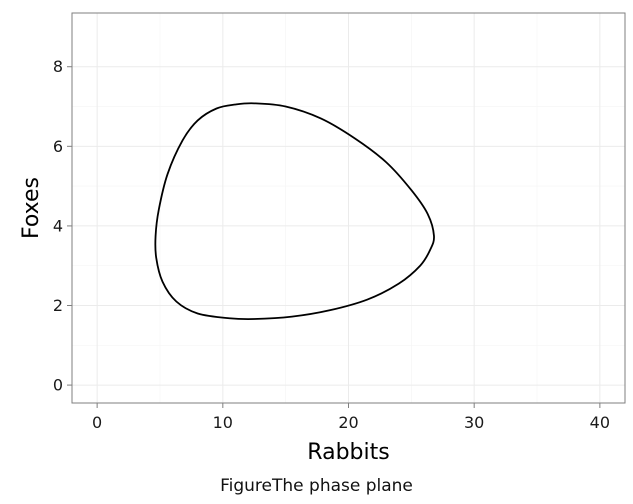 The width and height of the screenshot is (633, 504). What do you see at coordinates (600, 422) in the screenshot?
I see `x-tick-label: 40` at bounding box center [600, 422].